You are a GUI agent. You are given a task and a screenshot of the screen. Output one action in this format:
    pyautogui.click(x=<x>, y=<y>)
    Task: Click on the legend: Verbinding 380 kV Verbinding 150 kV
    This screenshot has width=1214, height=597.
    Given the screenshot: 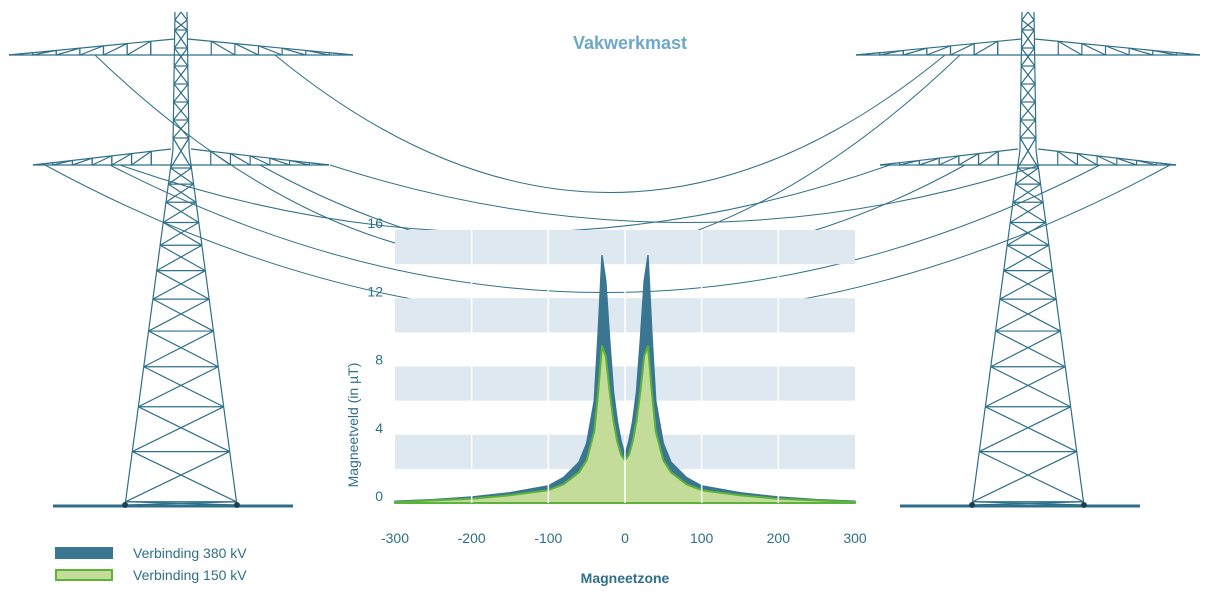 What is the action you would take?
    pyautogui.click(x=151, y=564)
    